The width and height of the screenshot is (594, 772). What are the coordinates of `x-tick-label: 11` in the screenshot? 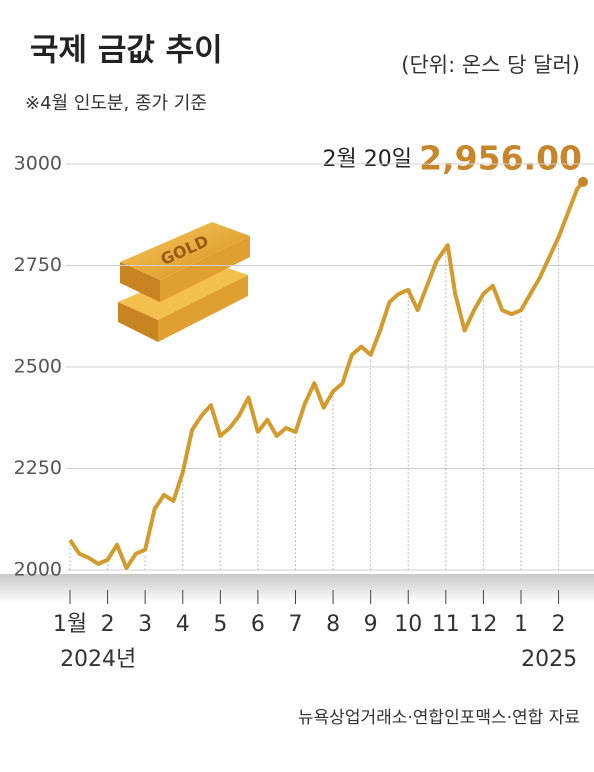 It's located at (446, 624).